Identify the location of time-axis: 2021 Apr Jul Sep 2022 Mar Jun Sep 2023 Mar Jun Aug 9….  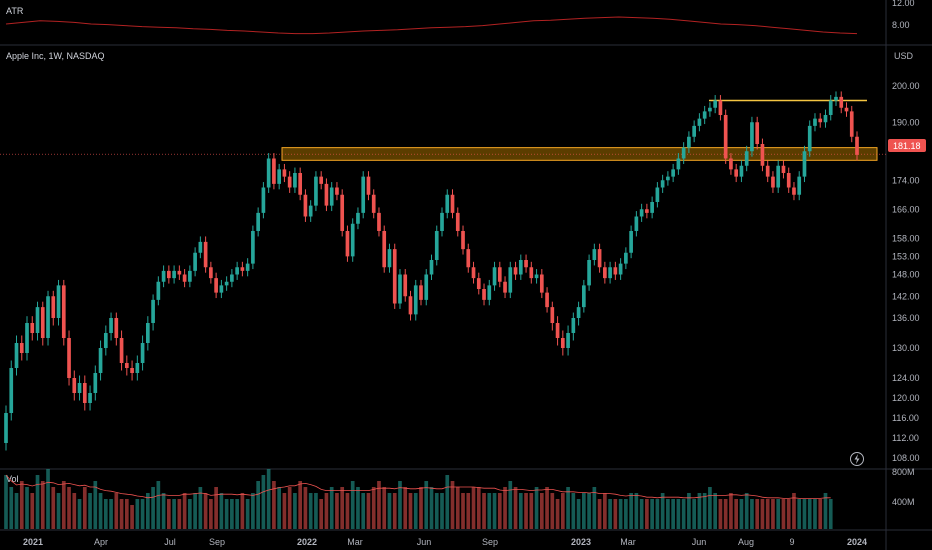
(445, 542).